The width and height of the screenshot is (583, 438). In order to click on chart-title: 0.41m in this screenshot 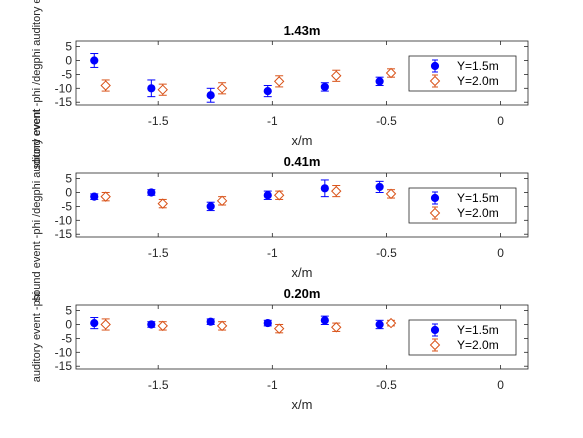, I will do `click(302, 161)`.